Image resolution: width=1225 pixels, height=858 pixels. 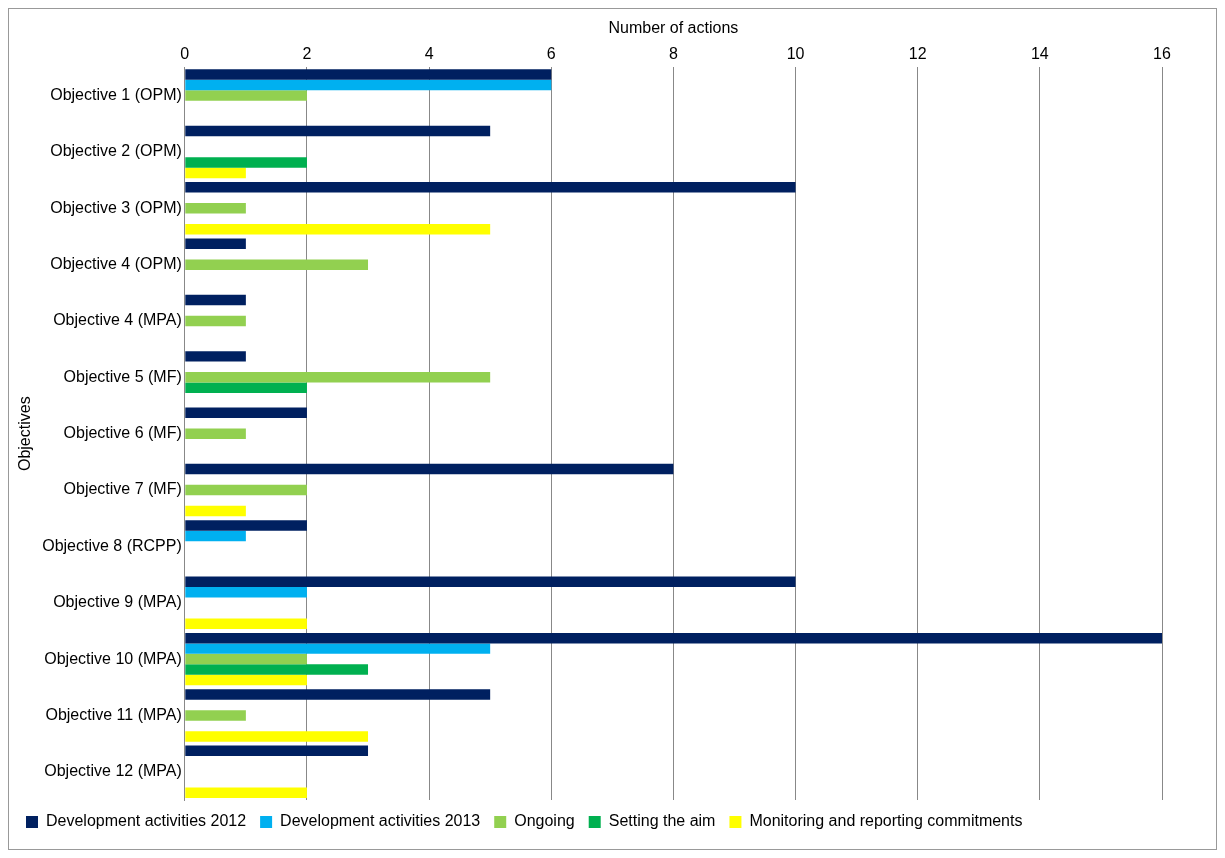 I want to click on y-tick-label: Objective 2 (OPM), so click(x=116, y=151).